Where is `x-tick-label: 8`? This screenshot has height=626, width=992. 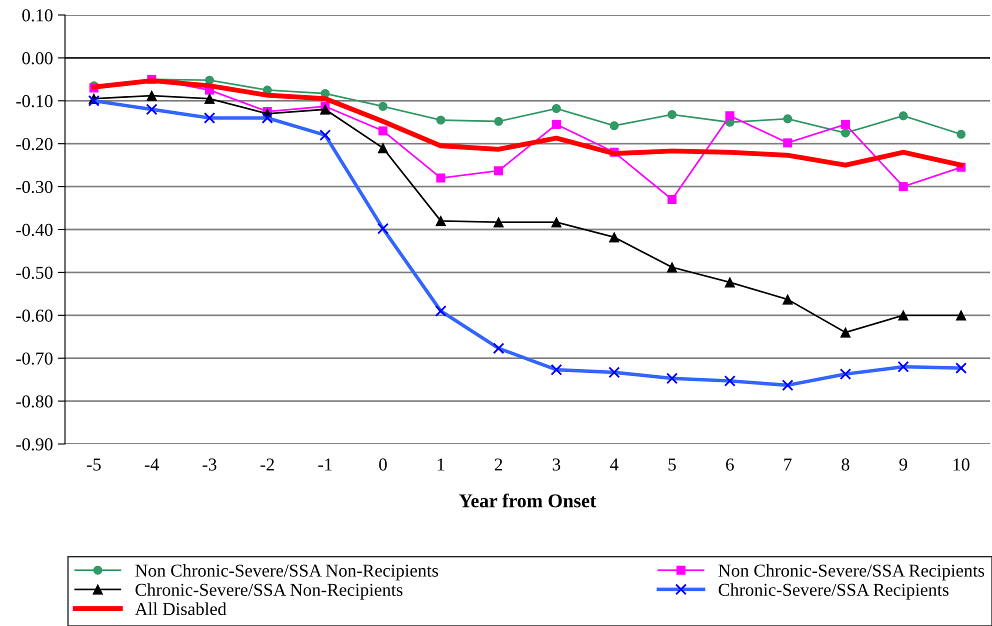 x-tick-label: 8 is located at coordinates (846, 464).